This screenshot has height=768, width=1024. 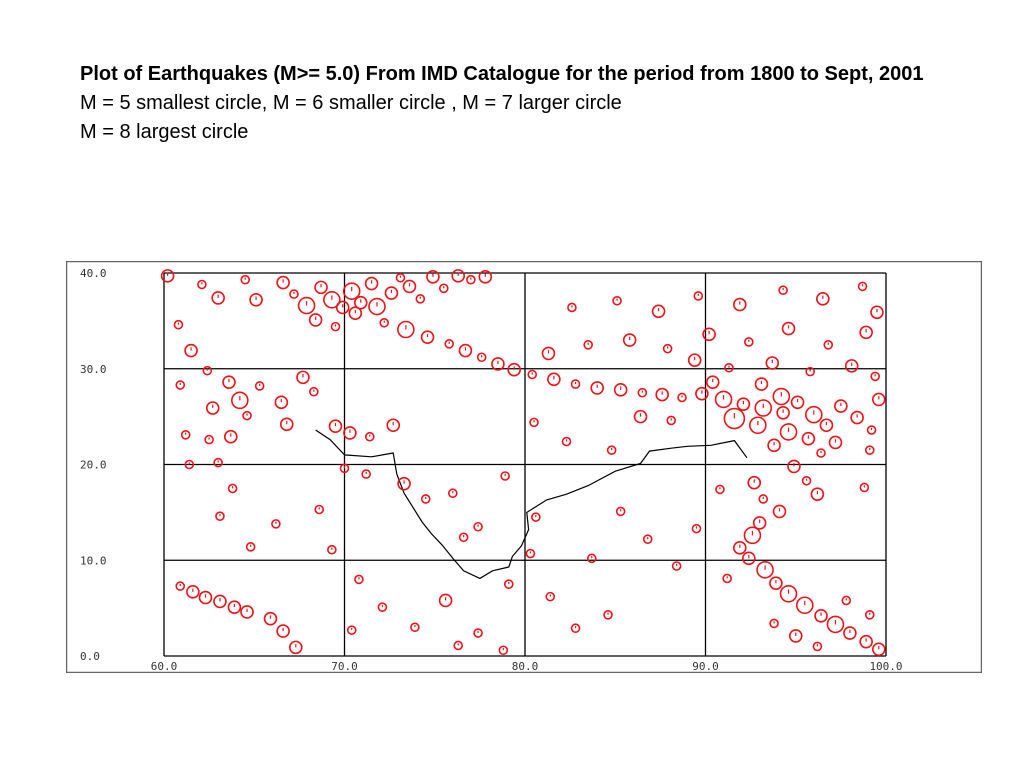 What do you see at coordinates (164, 132) in the screenshot?
I see `caption-line-2: M = 8 largest circle` at bounding box center [164, 132].